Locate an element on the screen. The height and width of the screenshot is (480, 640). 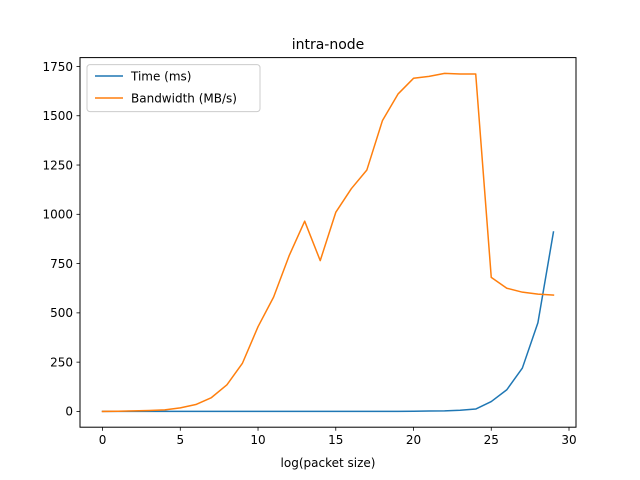
legend-label-bandwidth: Bandwidth (MB/s) is located at coordinates (184, 99).